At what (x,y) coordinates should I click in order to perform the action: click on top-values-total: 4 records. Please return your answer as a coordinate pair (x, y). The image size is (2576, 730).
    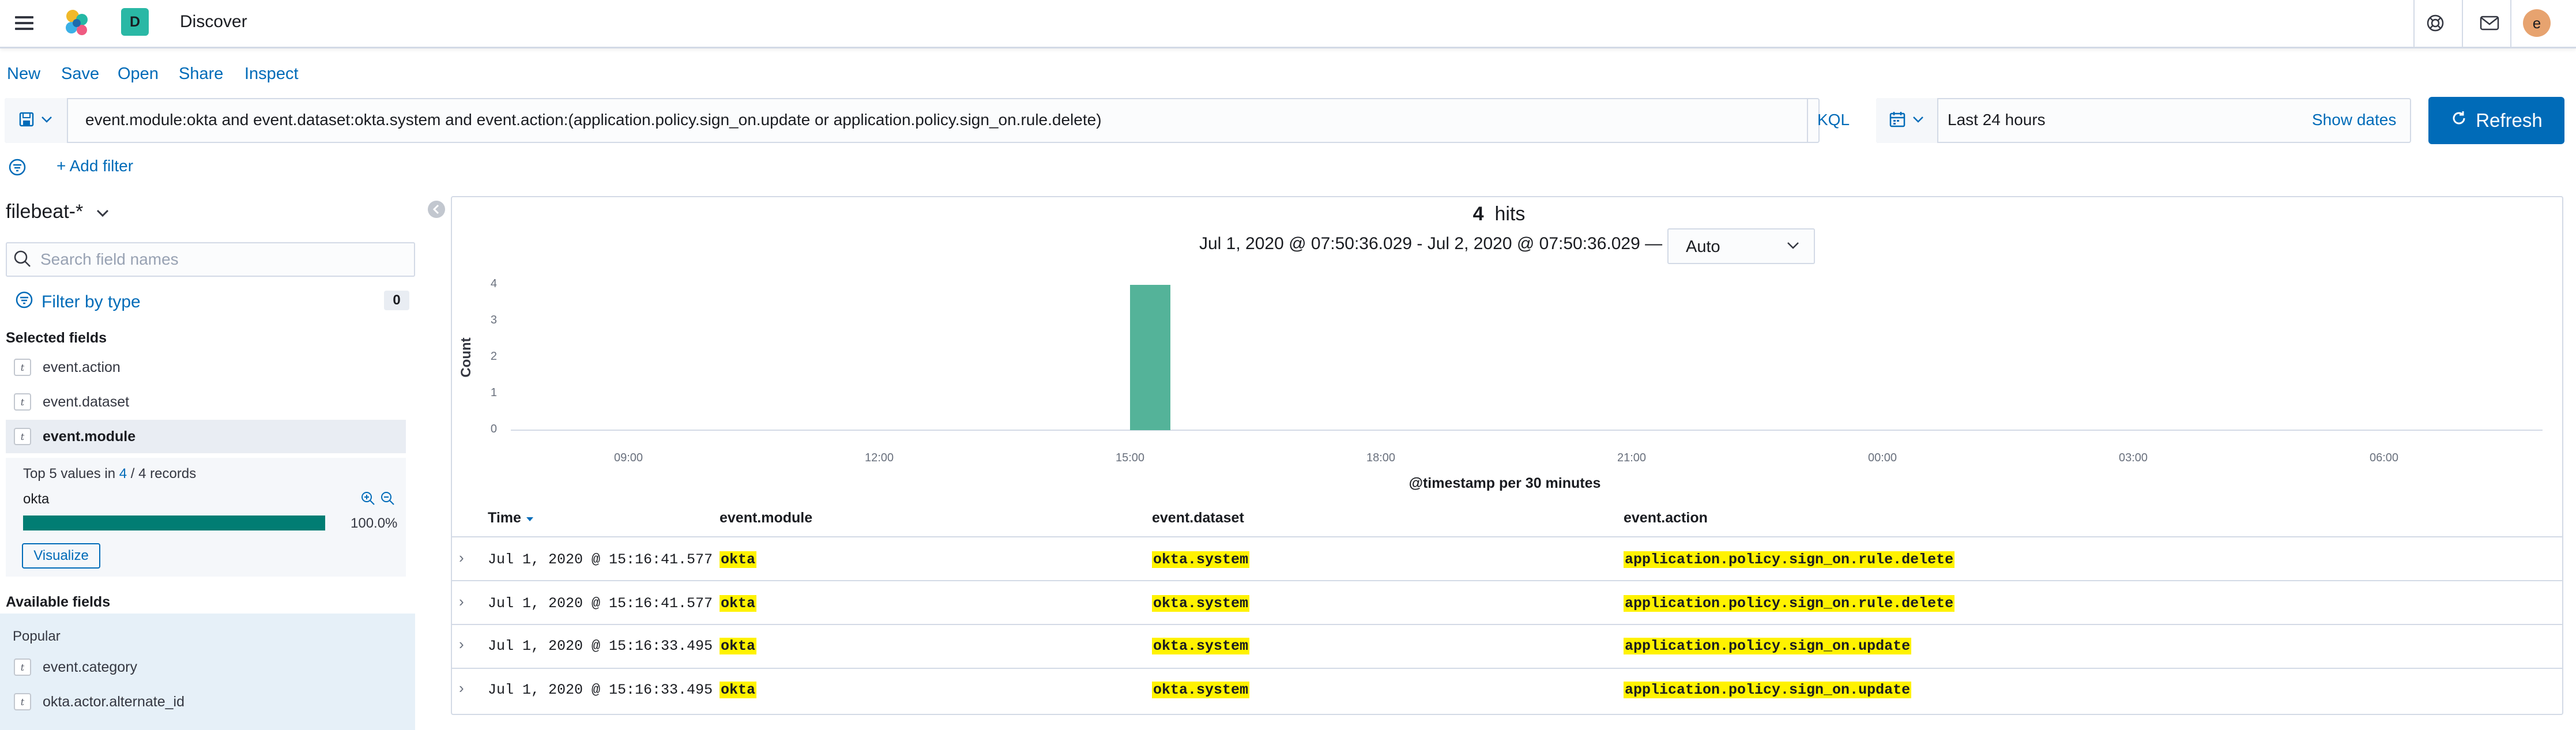
    Looking at the image, I should click on (167, 474).